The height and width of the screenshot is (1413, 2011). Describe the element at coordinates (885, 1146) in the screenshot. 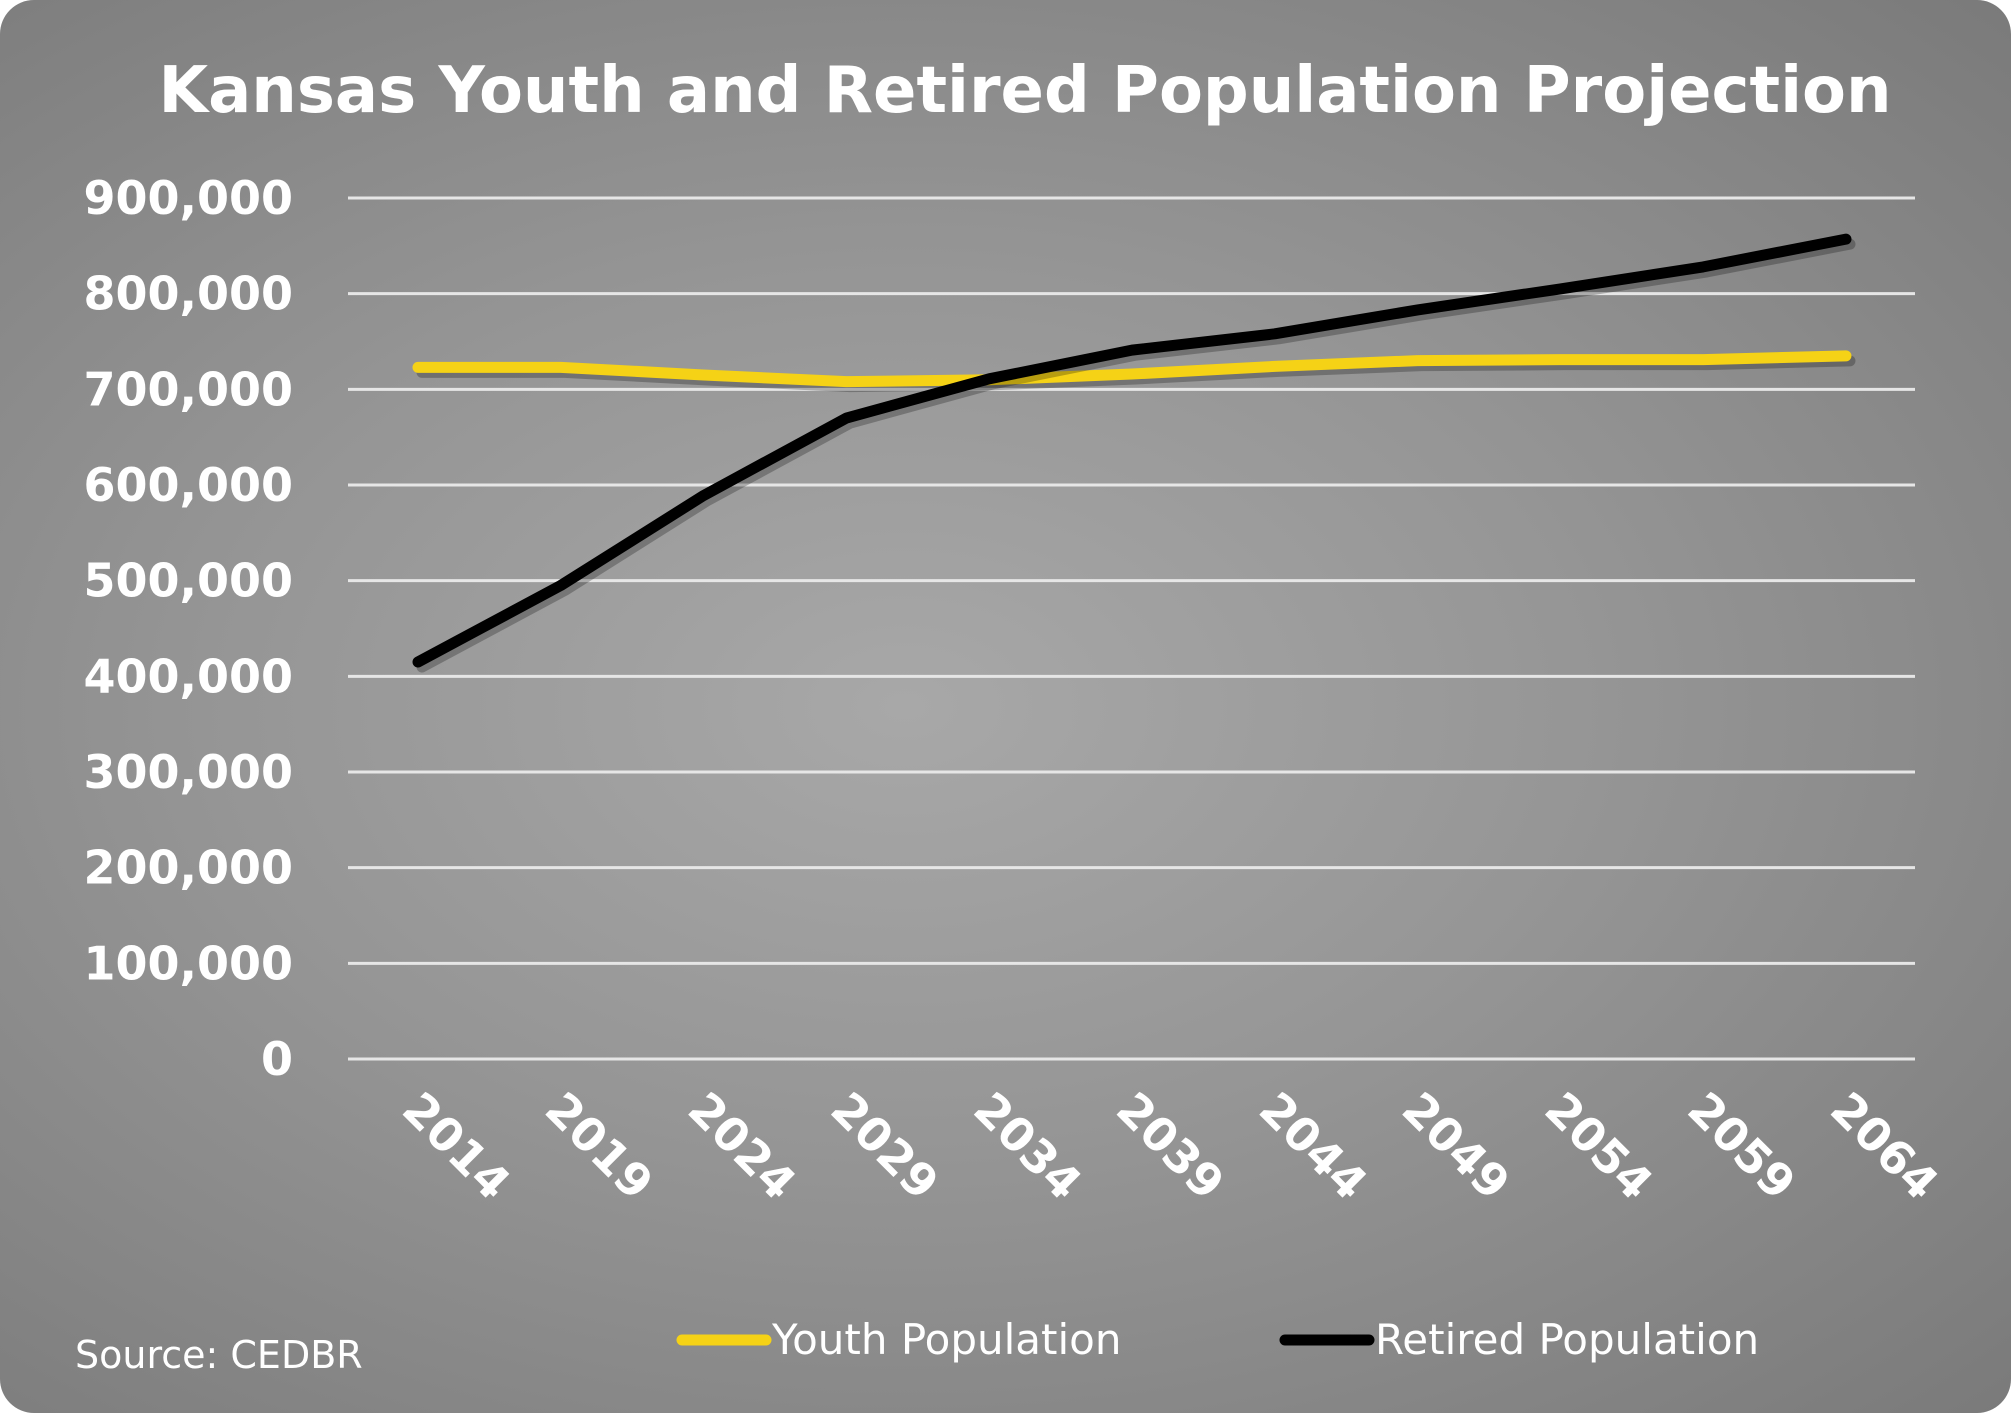

I see `x-tick-label: 2029` at that location.